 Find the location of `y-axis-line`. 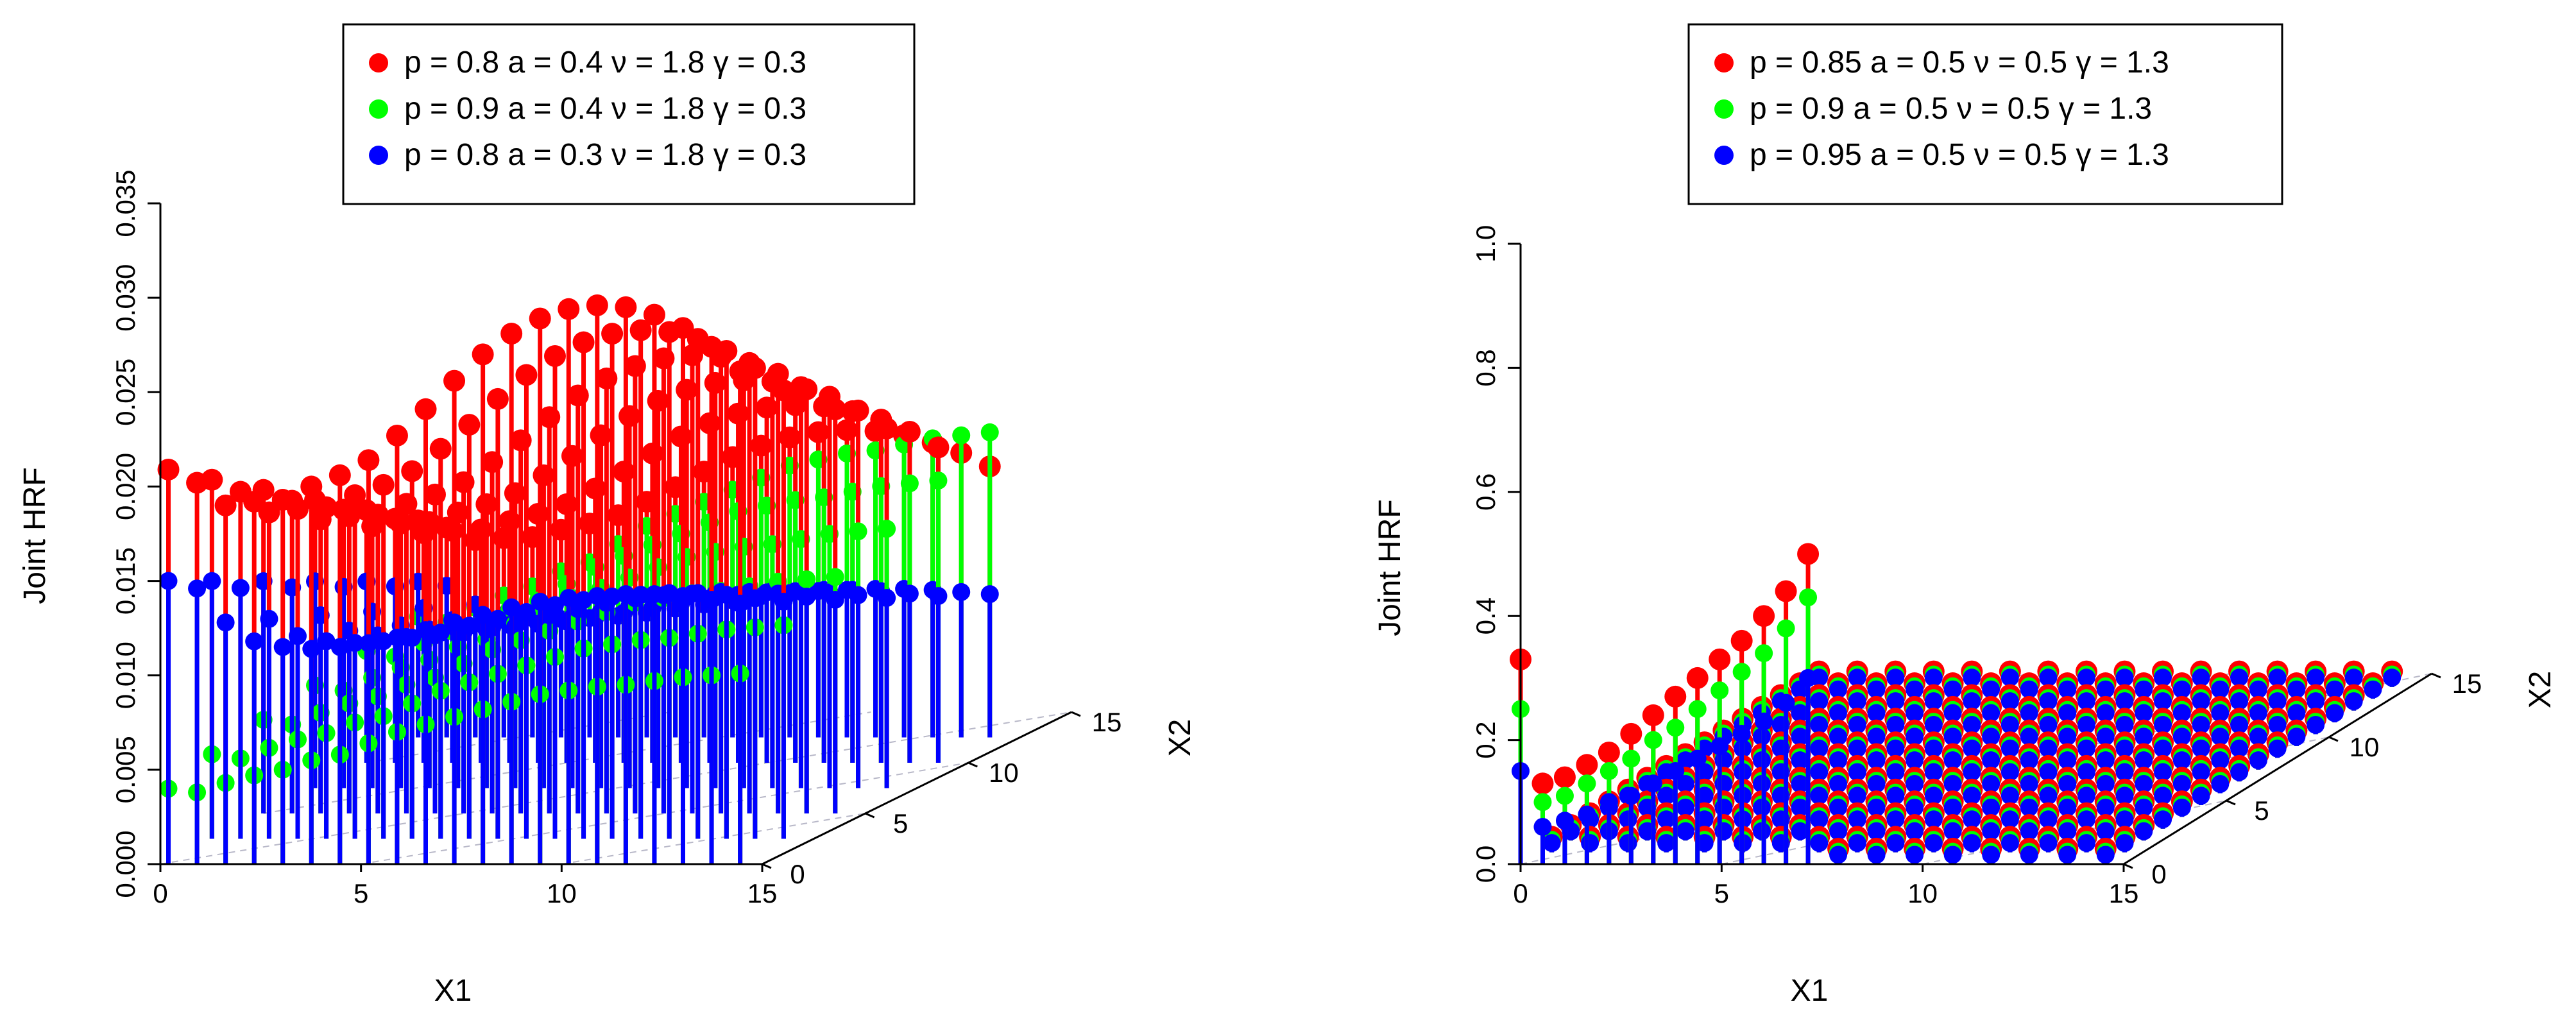

y-axis-line is located at coordinates (917, 788).